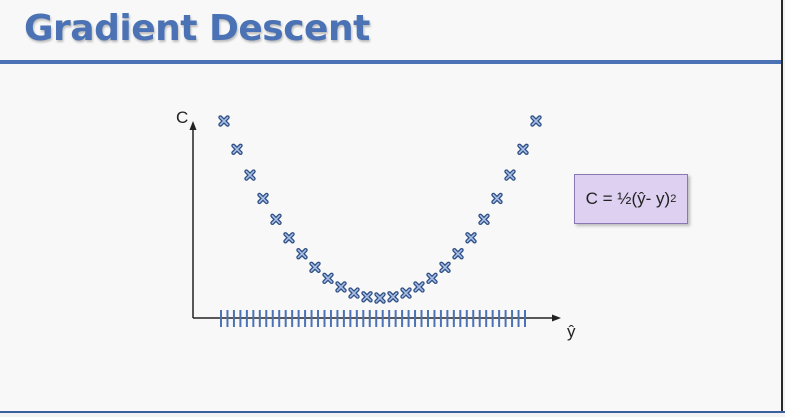  What do you see at coordinates (628, 198) in the screenshot?
I see `cost-formula: C = ½(ŷ- y)` at bounding box center [628, 198].